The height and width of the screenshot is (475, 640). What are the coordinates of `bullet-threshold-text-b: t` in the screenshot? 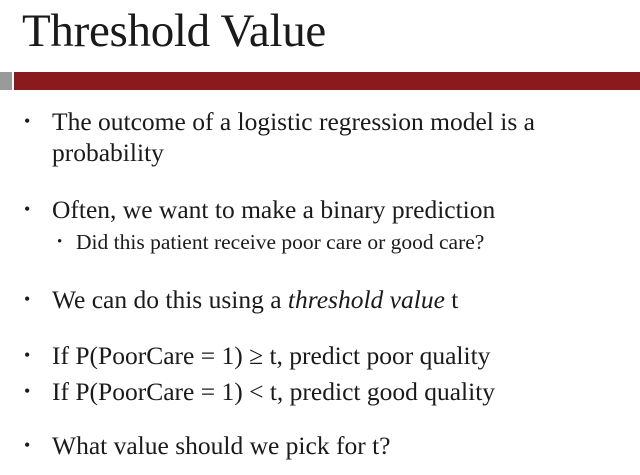 It's located at (451, 299).